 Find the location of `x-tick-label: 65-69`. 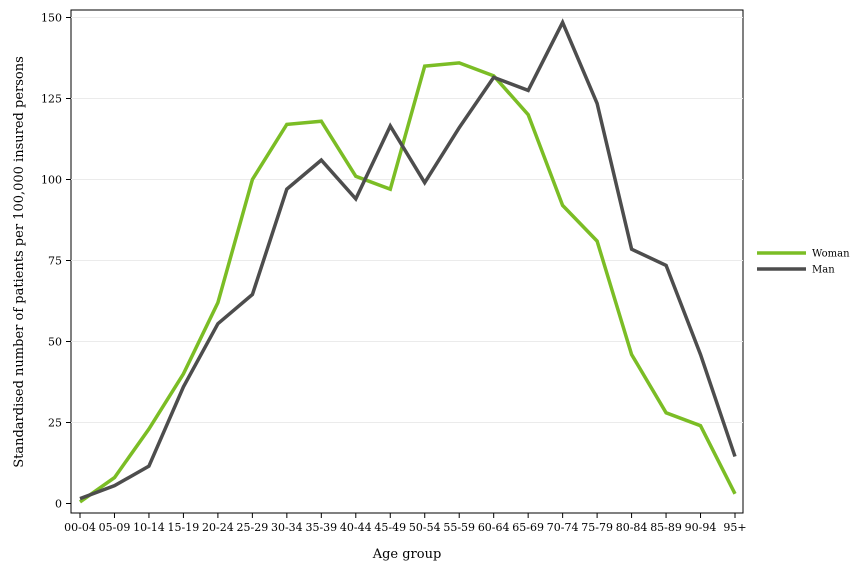

x-tick-label: 65-69 is located at coordinates (528, 527).